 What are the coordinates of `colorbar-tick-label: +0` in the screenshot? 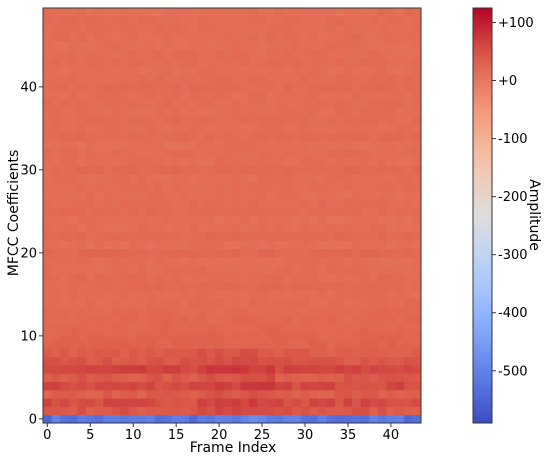 It's located at (507, 81).